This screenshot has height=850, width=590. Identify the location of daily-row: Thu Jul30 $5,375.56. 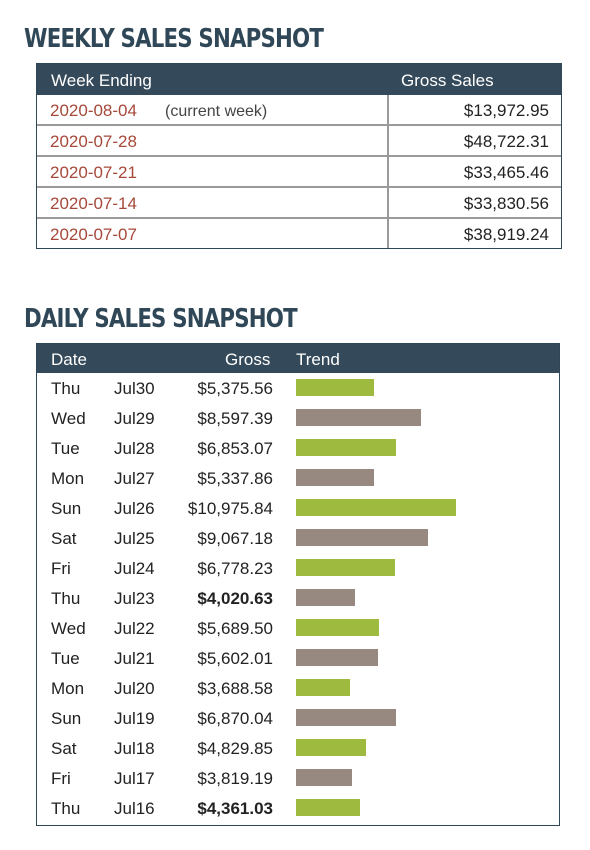
(298, 388).